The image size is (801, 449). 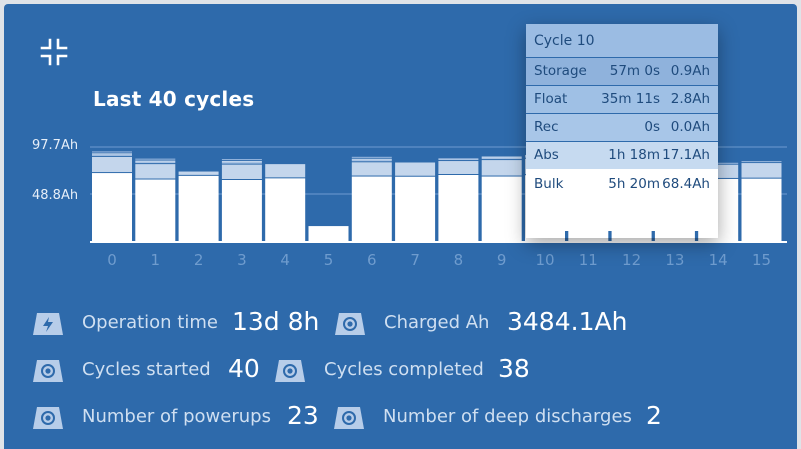 I want to click on tooltip-row-ah: 0.9Ah, so click(x=690, y=71).